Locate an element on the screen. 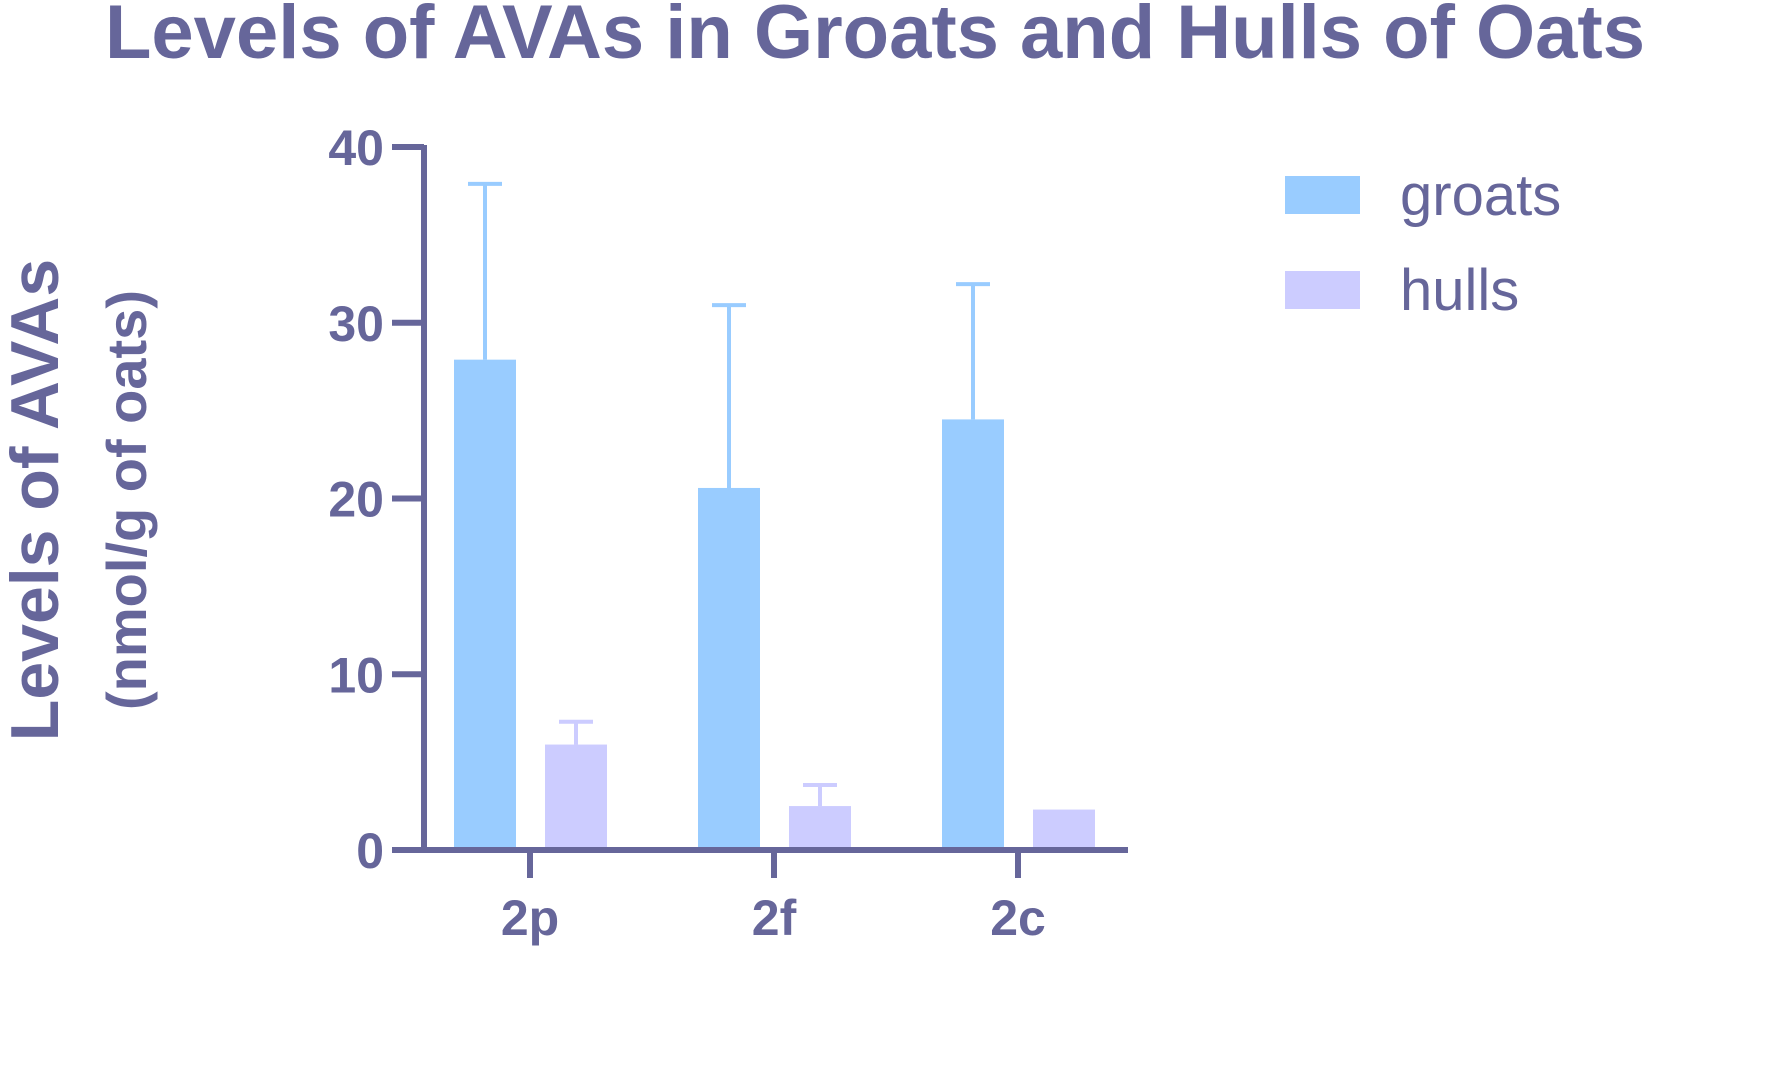  y-tick-label: 30 is located at coordinates (356, 324).